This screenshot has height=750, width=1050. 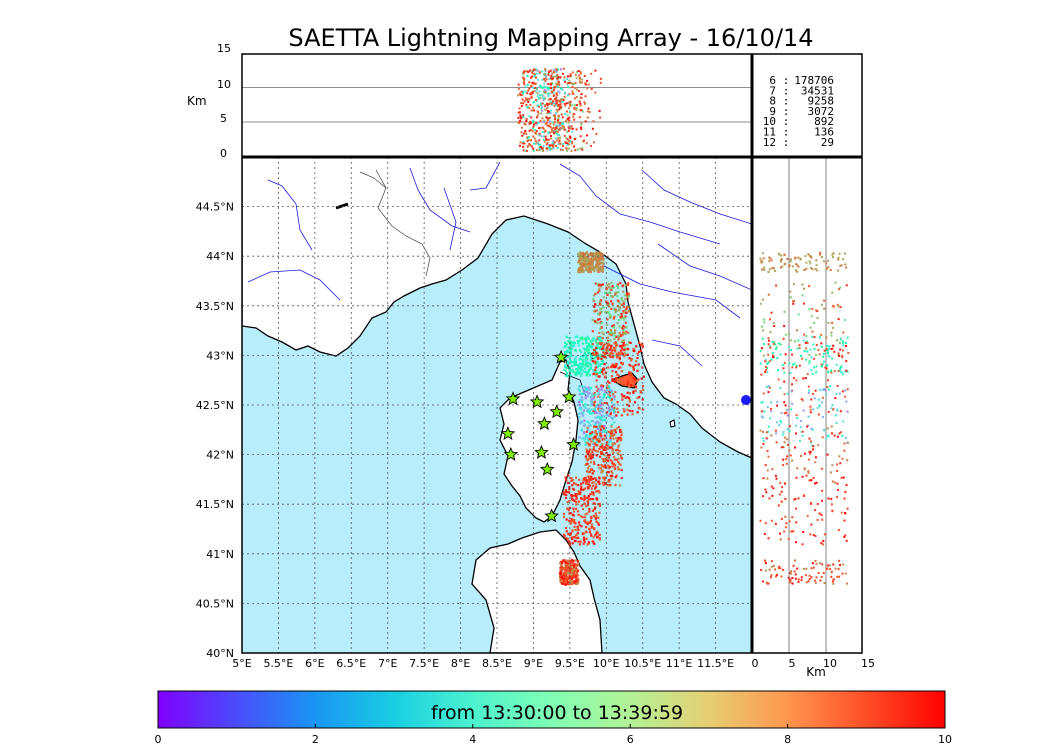 I want to click on height-panel-ylabel: Km, so click(x=197, y=101).